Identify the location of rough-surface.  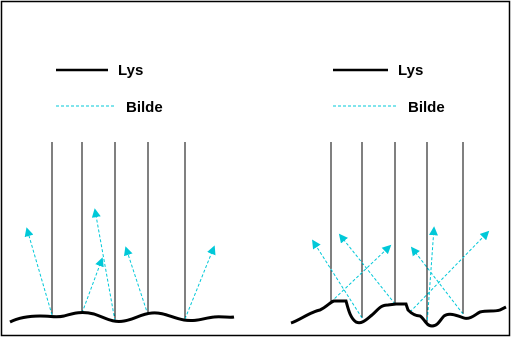
(398, 313).